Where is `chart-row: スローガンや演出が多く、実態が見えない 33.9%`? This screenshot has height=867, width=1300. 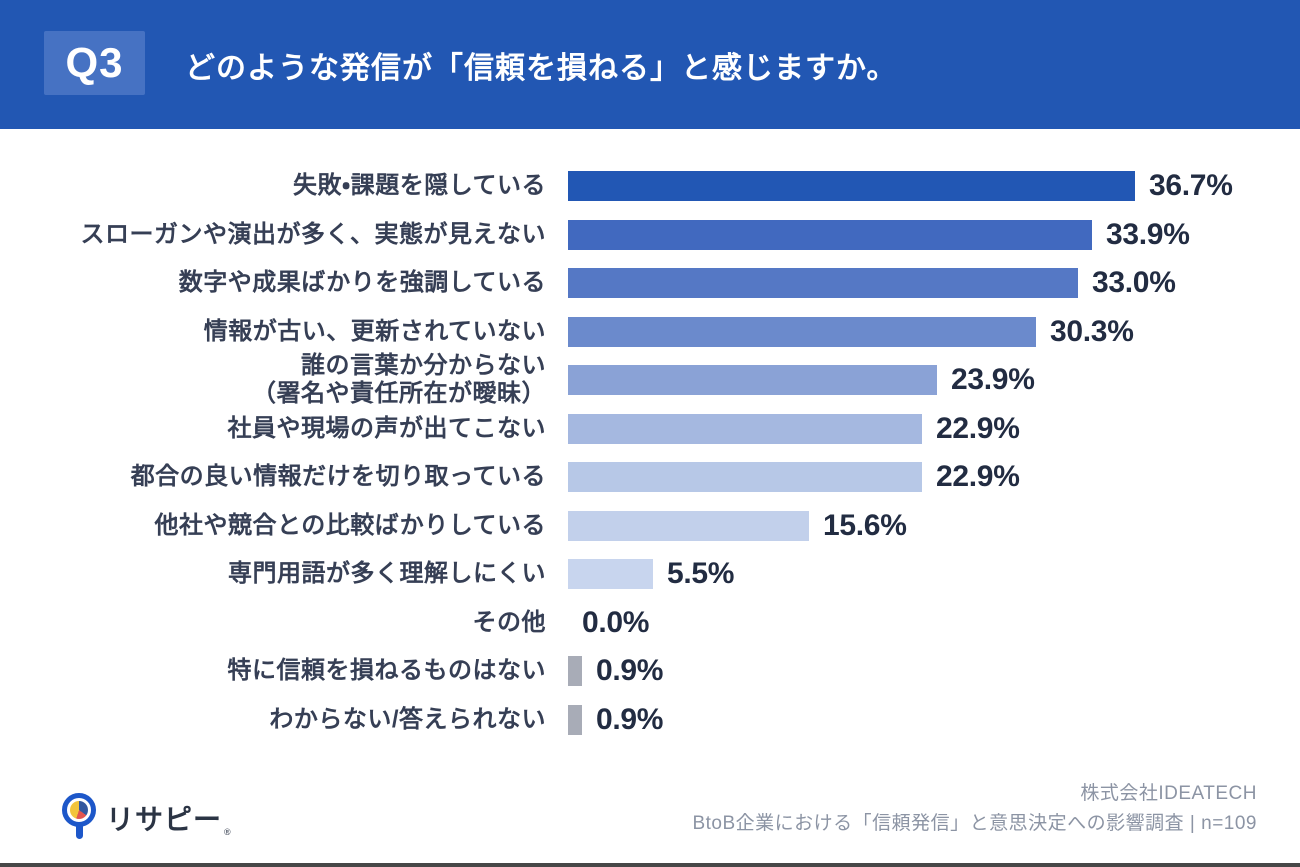 chart-row: スローガンや演出が多く、実態が見えない 33.9% is located at coordinates (650, 234).